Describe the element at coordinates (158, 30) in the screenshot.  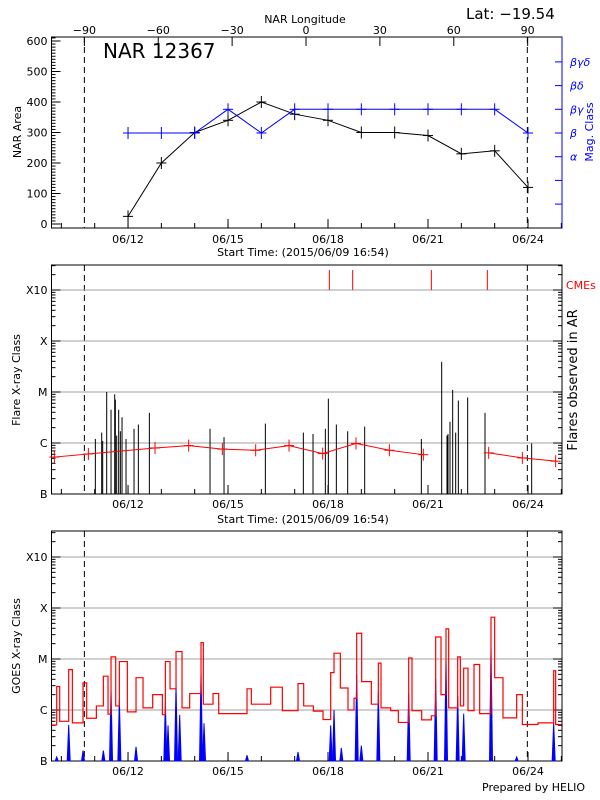
I see `top-tick-label: −60` at that location.